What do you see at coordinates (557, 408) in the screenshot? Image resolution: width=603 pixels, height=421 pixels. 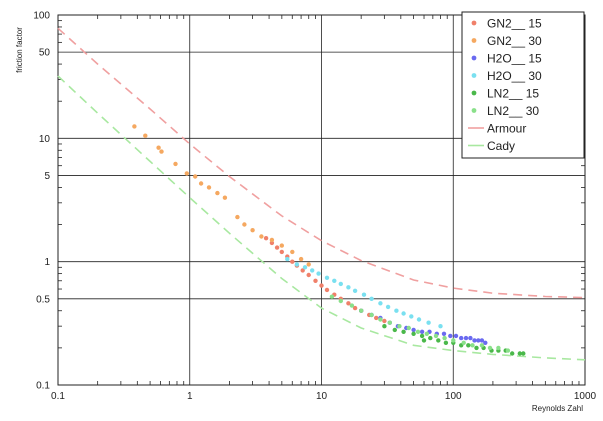 I see `x-axis-label: Reynolds Zahl` at bounding box center [557, 408].